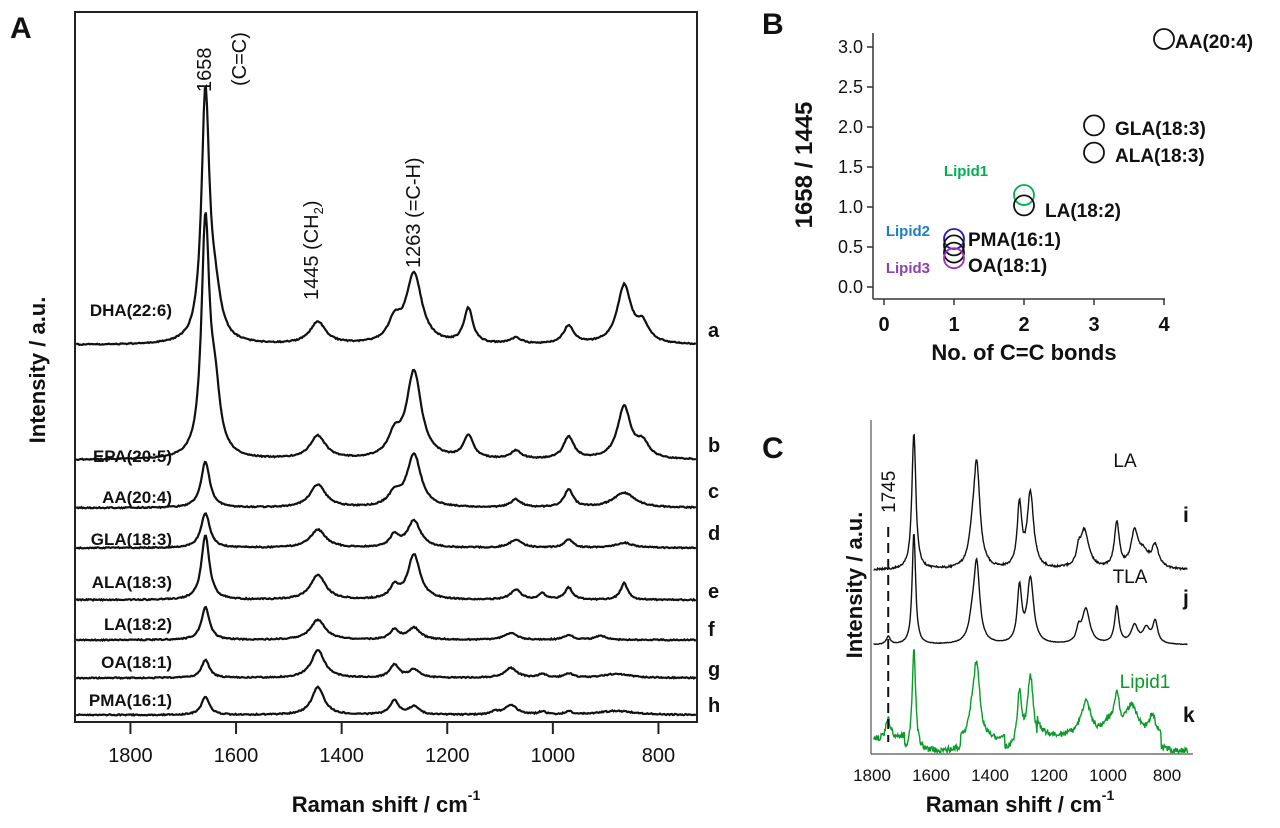  Describe the element at coordinates (1030, 702) in the screenshot. I see `spectrum-k` at that location.